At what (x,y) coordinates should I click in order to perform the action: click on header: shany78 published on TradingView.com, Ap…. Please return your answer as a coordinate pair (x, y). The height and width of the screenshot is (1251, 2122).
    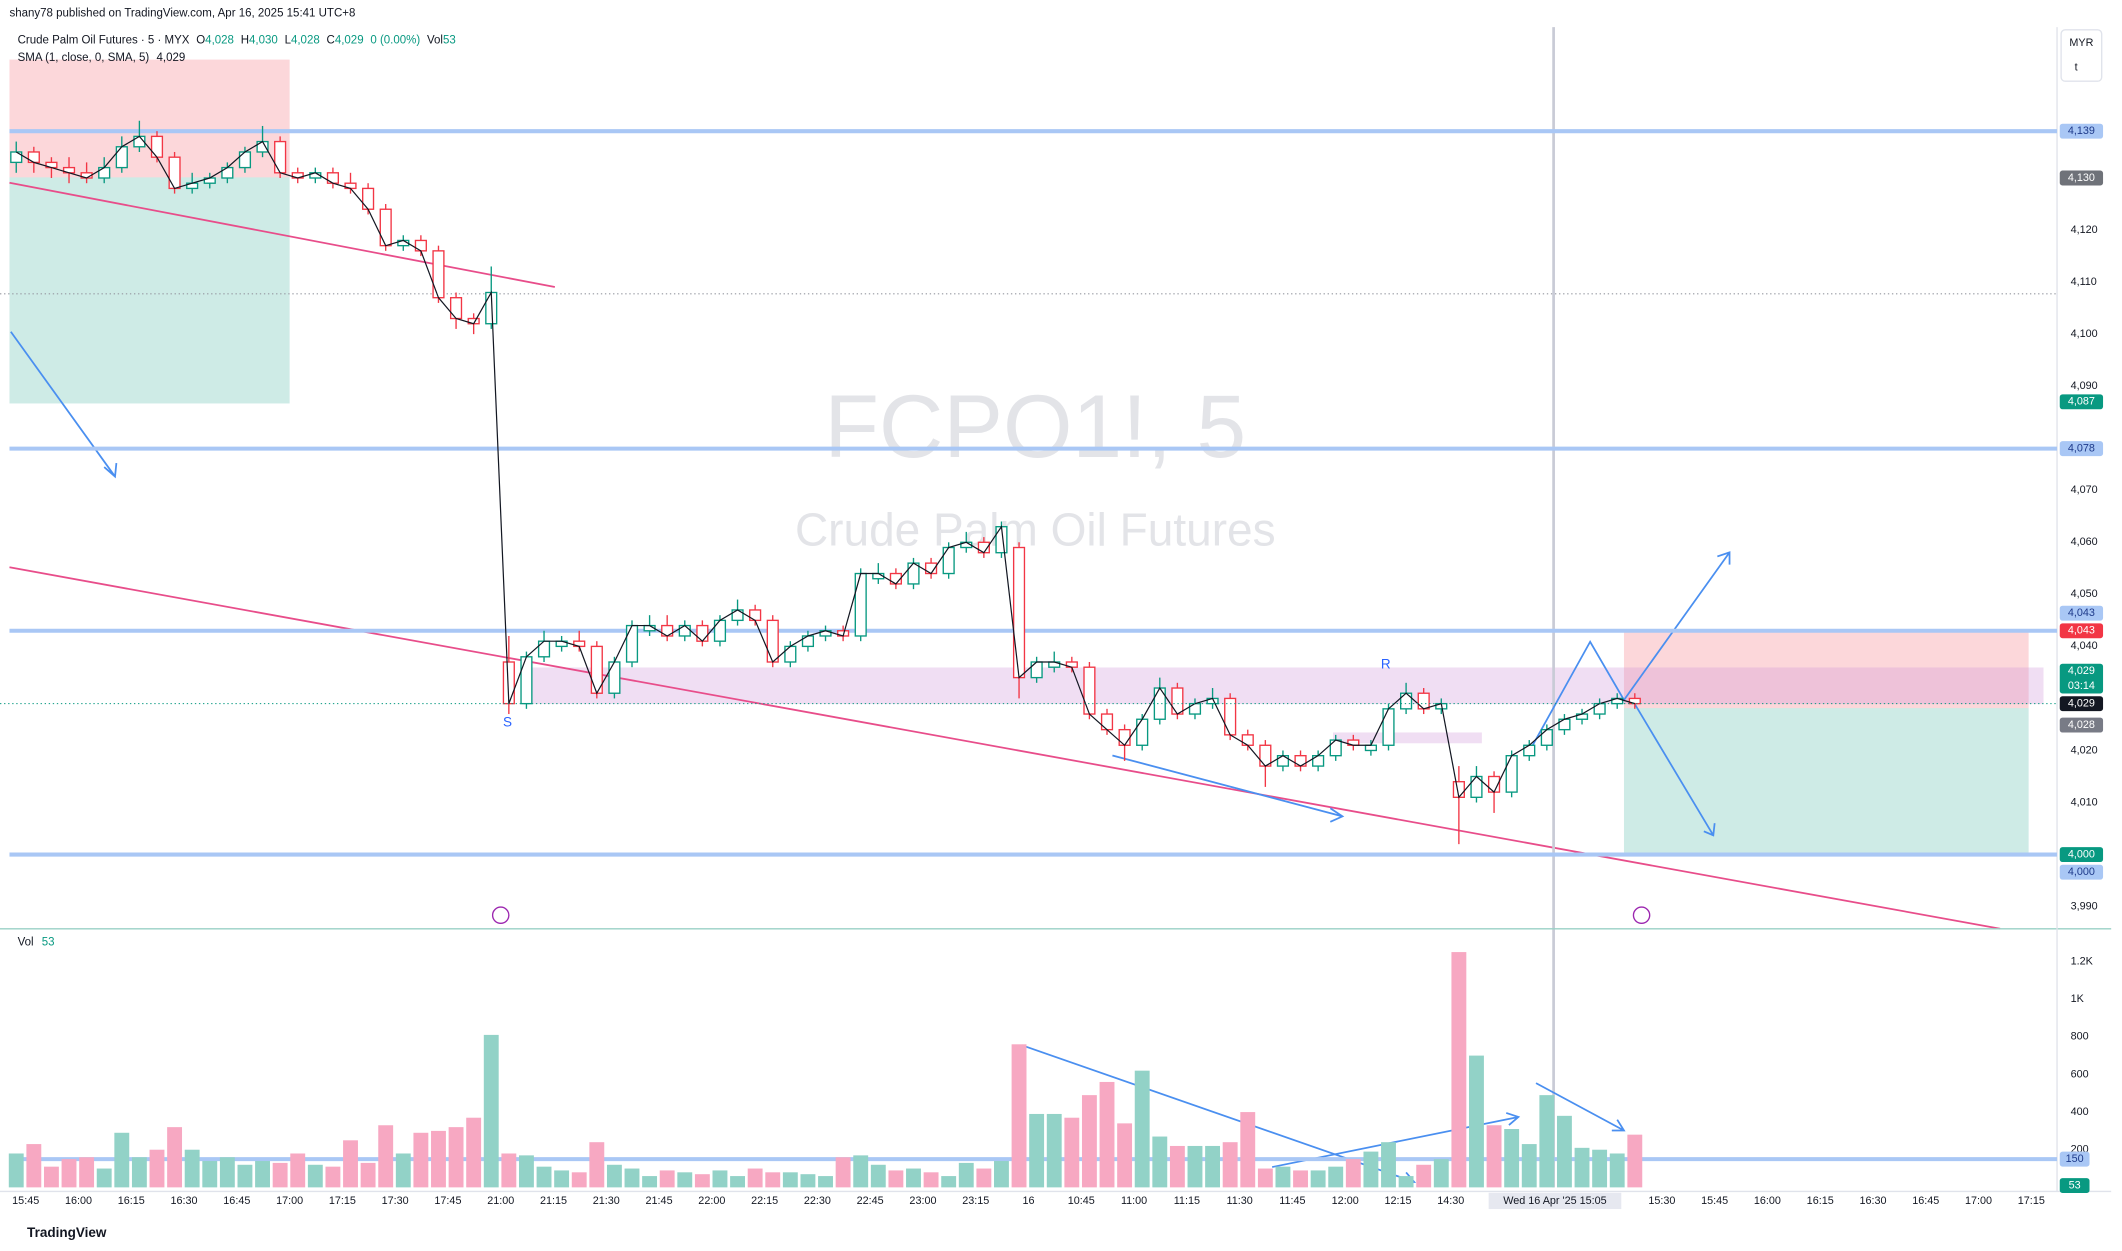
    Looking at the image, I should click on (182, 14).